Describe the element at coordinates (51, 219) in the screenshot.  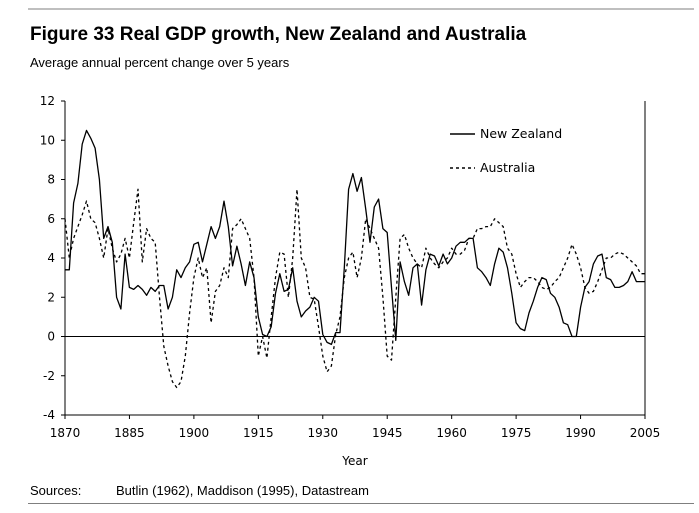
I see `y-tick-label: 6` at that location.